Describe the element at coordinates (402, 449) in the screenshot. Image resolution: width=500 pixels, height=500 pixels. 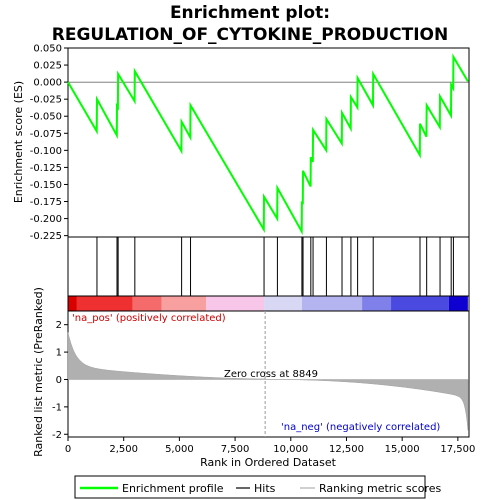
I see `x-tick-label: 15,000` at that location.